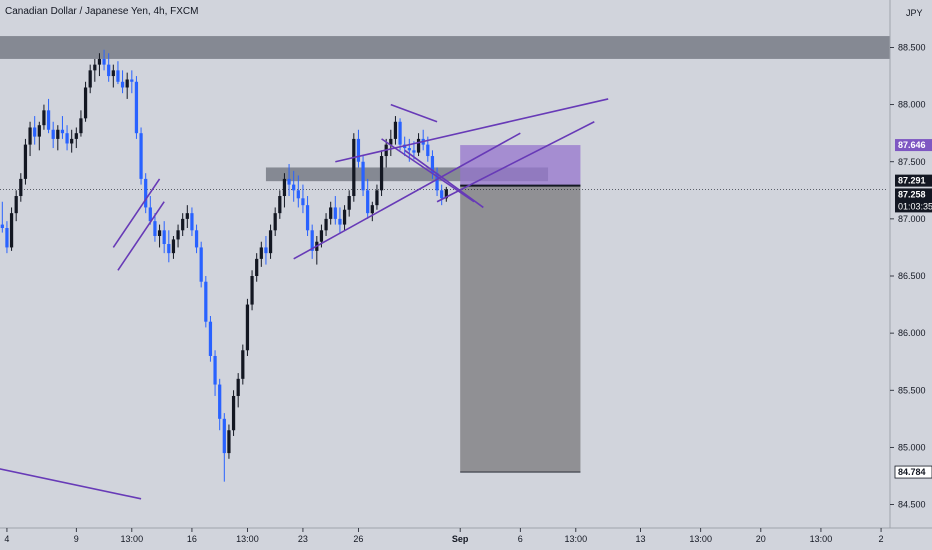  What do you see at coordinates (101, 11) in the screenshot?
I see `chart-title: Canadian Dollar / Japanese Yen, 4h, FXCM` at bounding box center [101, 11].